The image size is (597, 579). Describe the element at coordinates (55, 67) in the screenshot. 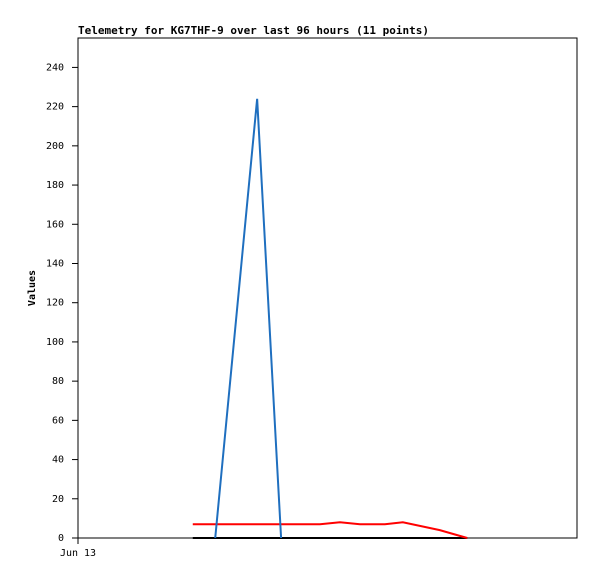

I see `y-tick-label: 240` at that location.